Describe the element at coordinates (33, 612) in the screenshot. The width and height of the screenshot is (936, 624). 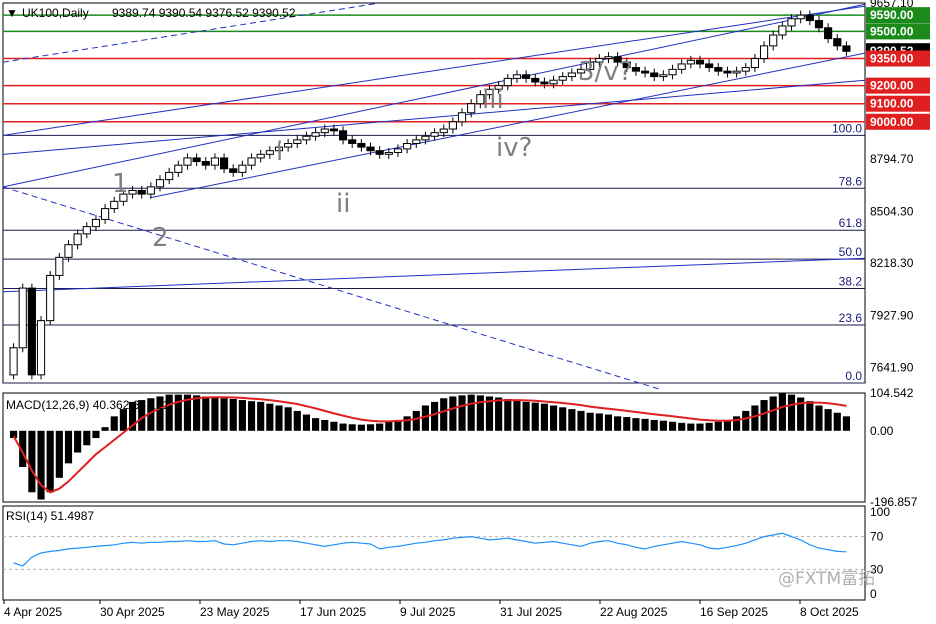
I see `x-axis-label: 4 Apr 2025` at that location.